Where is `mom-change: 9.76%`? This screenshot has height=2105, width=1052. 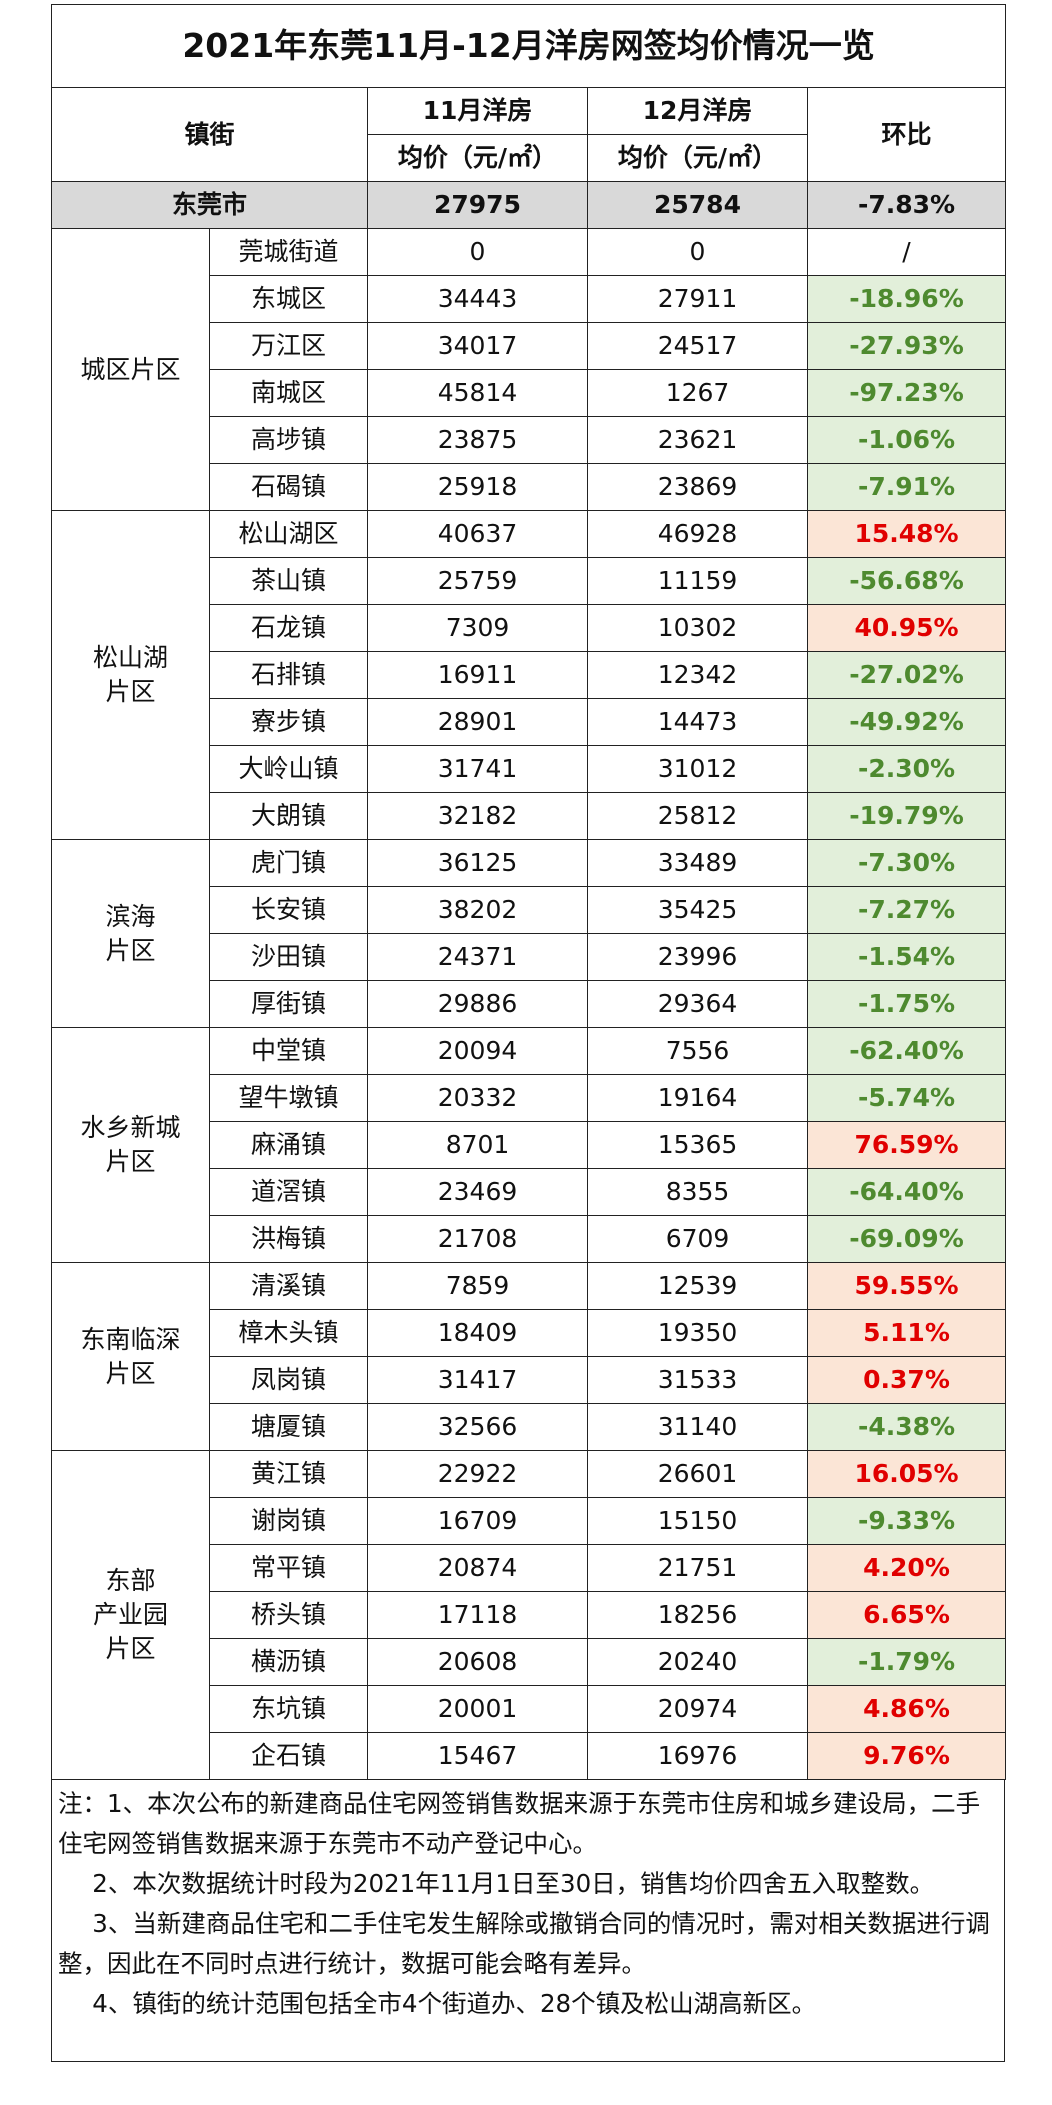 mom-change: 9.76% is located at coordinates (906, 1756).